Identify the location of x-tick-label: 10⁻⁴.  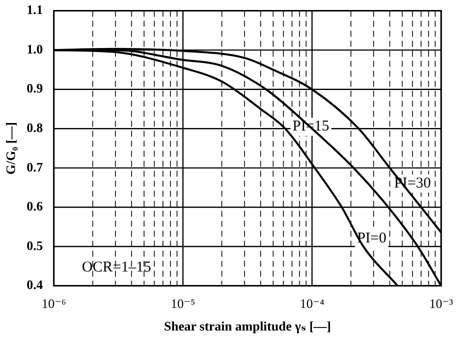
(312, 304).